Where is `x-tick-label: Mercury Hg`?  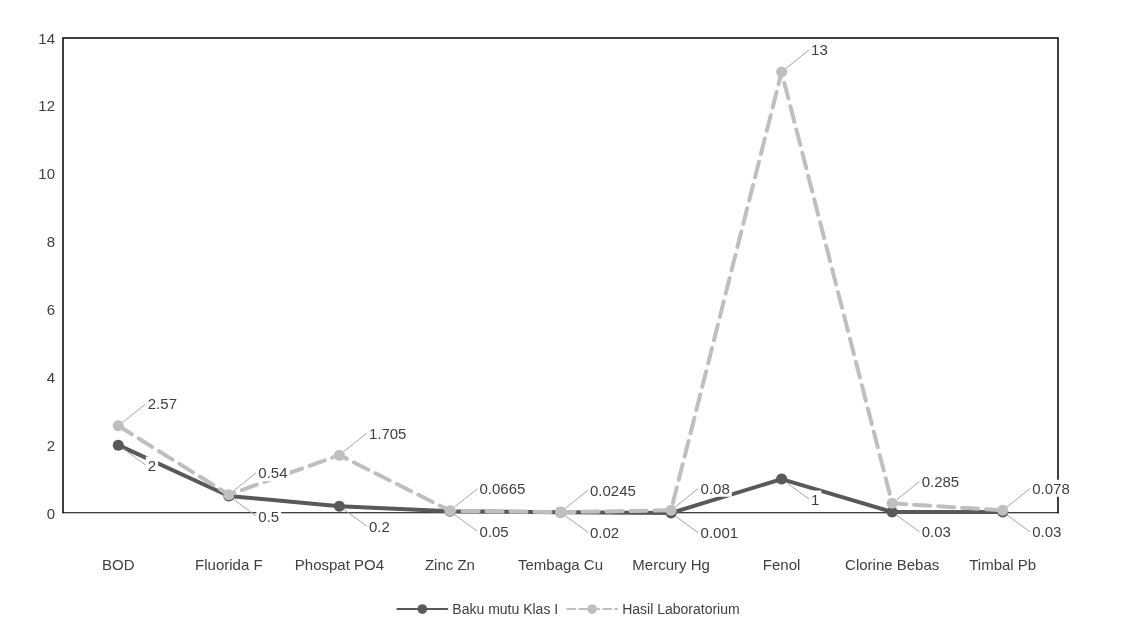
x-tick-label: Mercury Hg is located at coordinates (671, 564).